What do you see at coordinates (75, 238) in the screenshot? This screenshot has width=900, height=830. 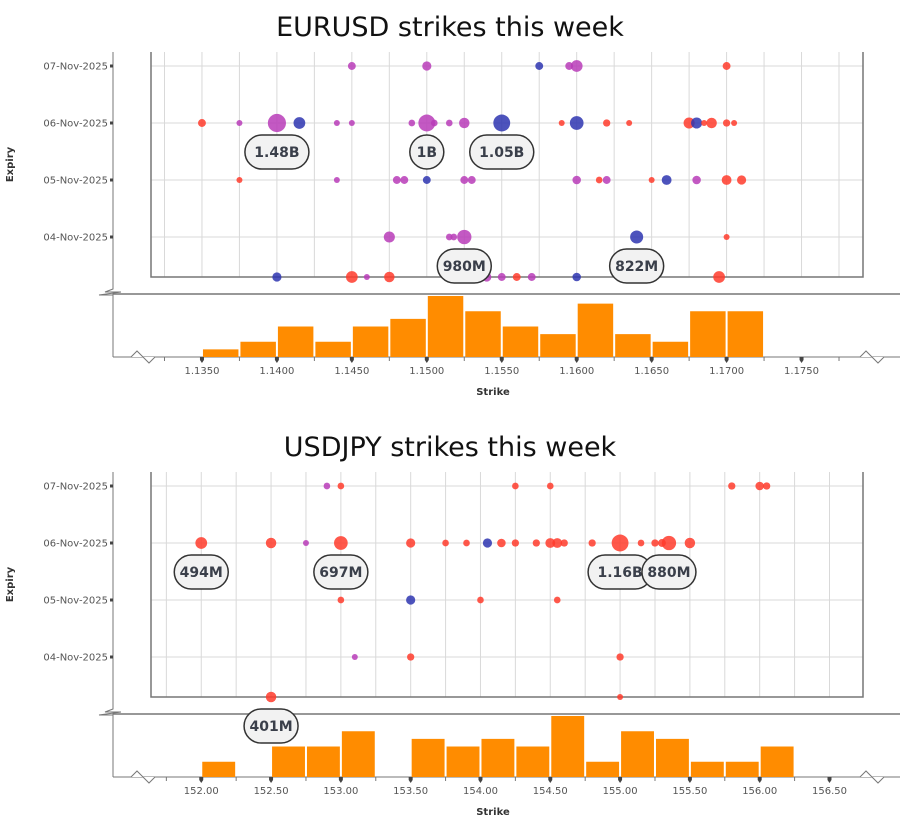 I see `y-tick-label: 04-Nov-2025` at bounding box center [75, 238].